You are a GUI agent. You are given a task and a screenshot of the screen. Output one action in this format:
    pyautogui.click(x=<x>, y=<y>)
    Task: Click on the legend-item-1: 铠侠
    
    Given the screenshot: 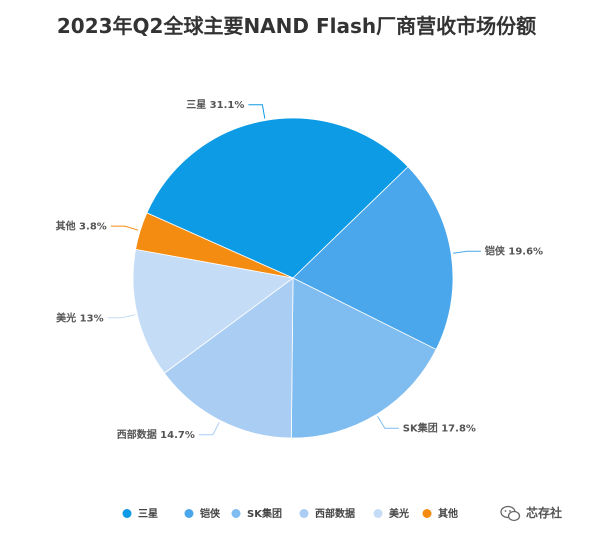 What is the action you would take?
    pyautogui.click(x=202, y=513)
    